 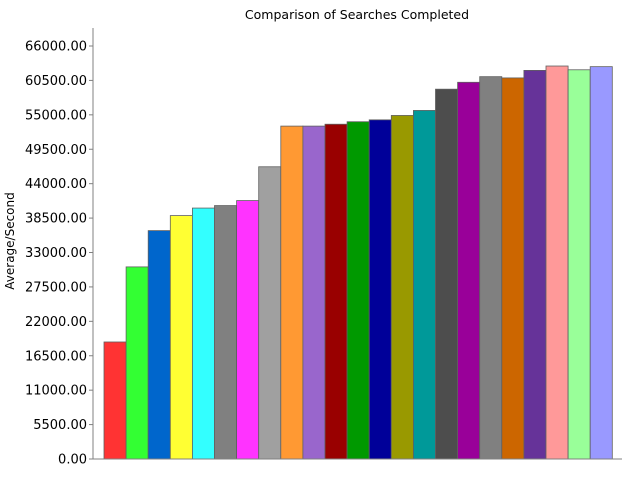 I want to click on y-tick-label: 27500.00, so click(x=56, y=287).